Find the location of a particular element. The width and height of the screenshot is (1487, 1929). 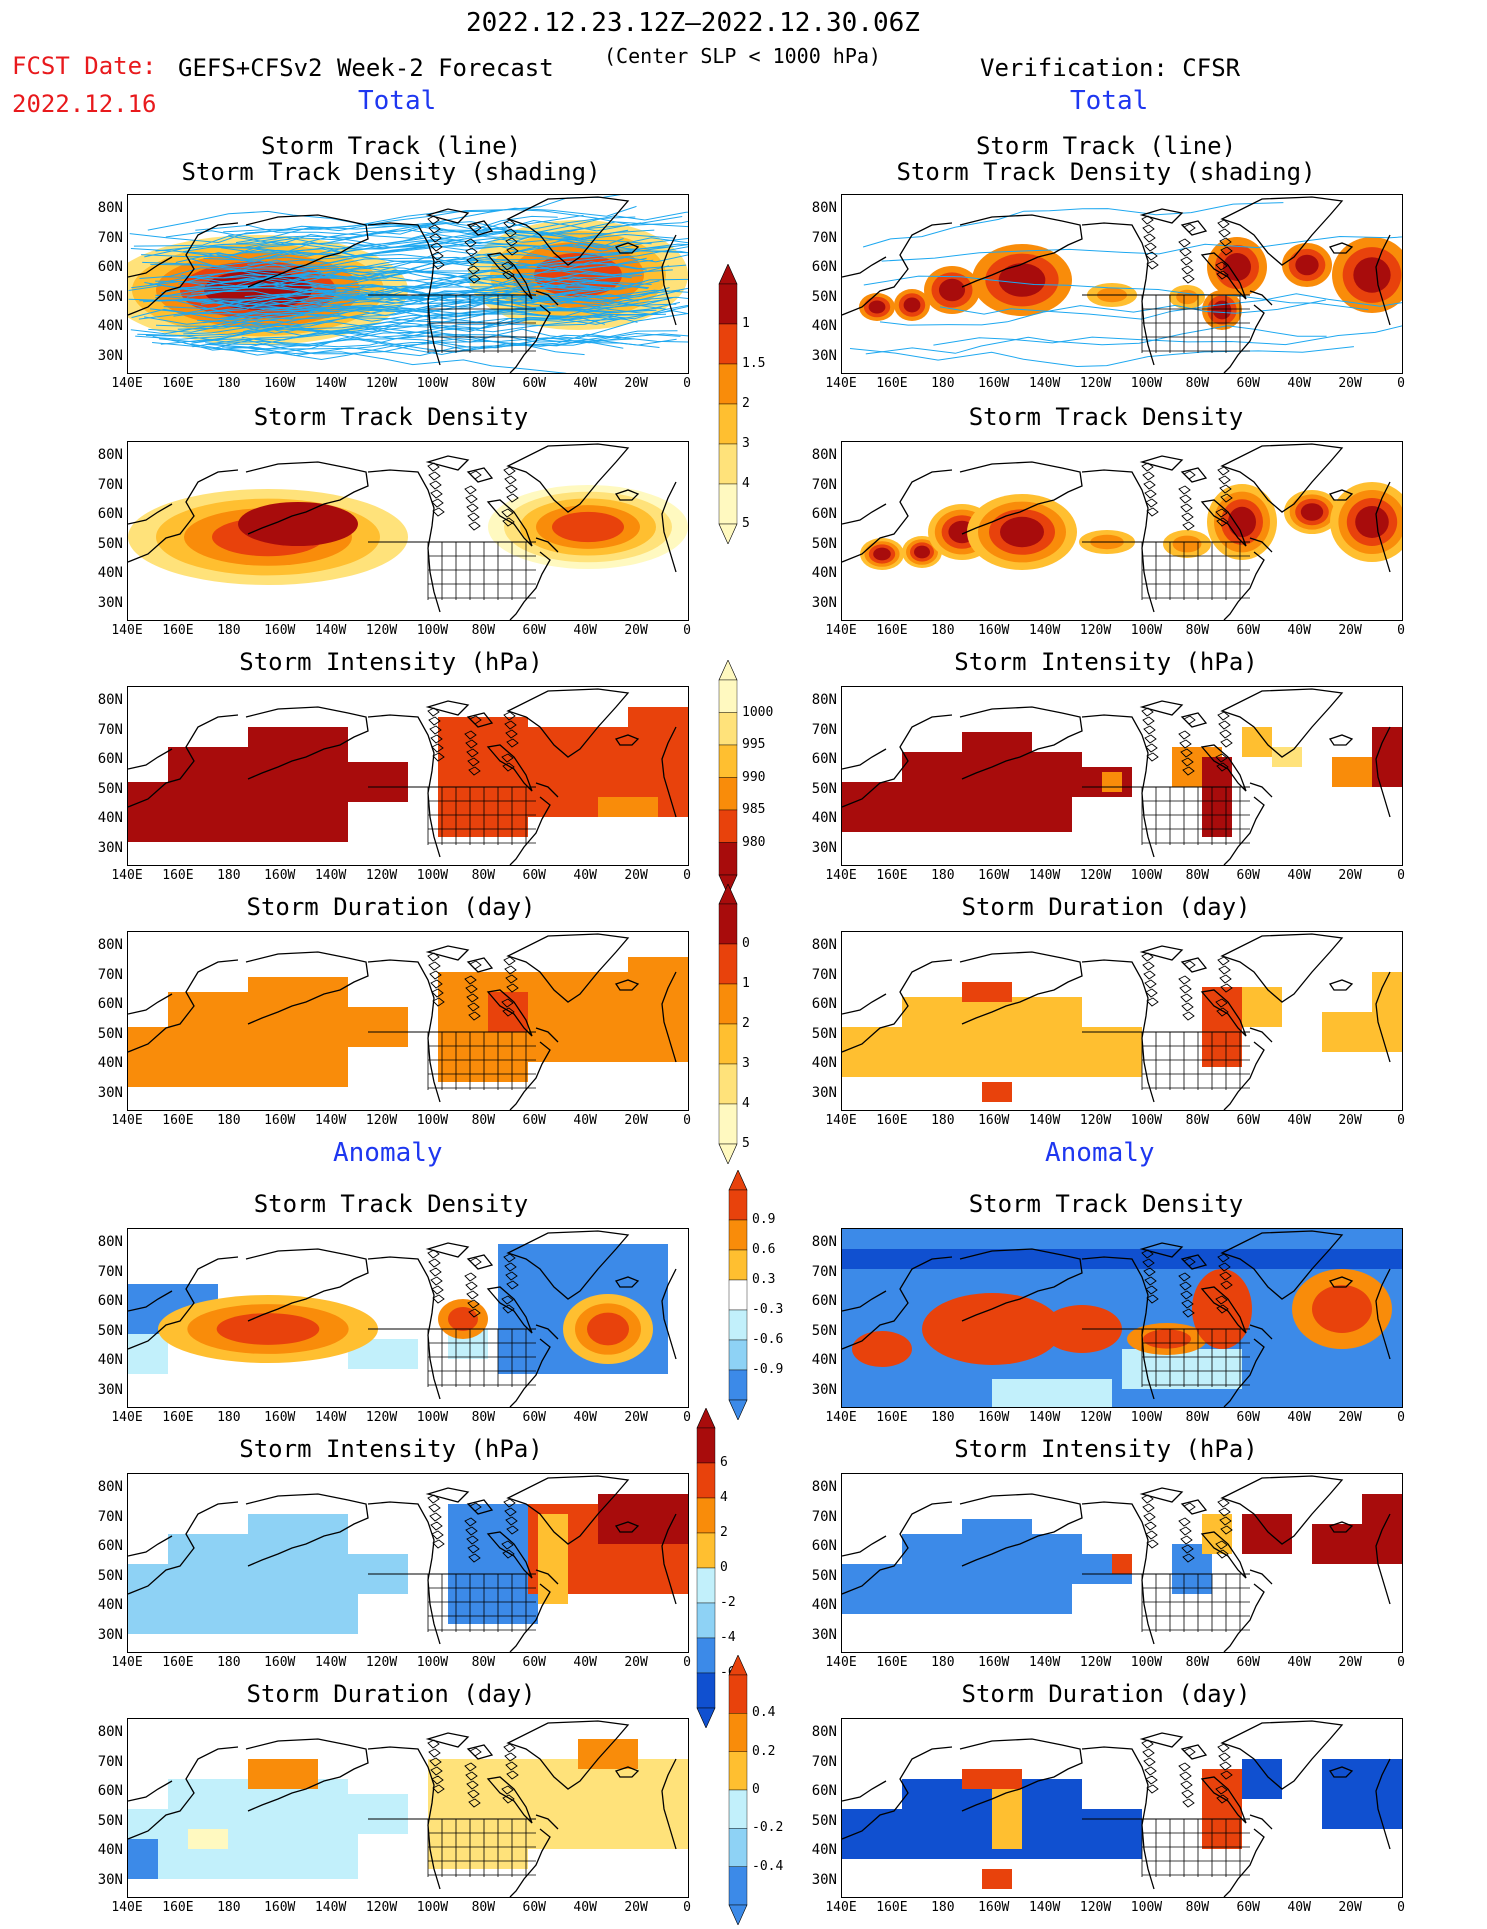

colorbar-tick-label: 2 is located at coordinates (746, 1023).